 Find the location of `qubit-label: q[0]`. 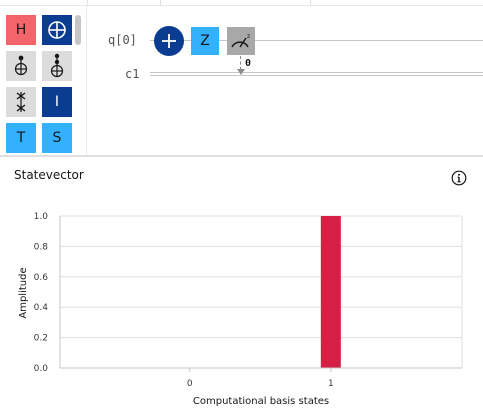

qubit-label: q[0] is located at coordinates (122, 40).